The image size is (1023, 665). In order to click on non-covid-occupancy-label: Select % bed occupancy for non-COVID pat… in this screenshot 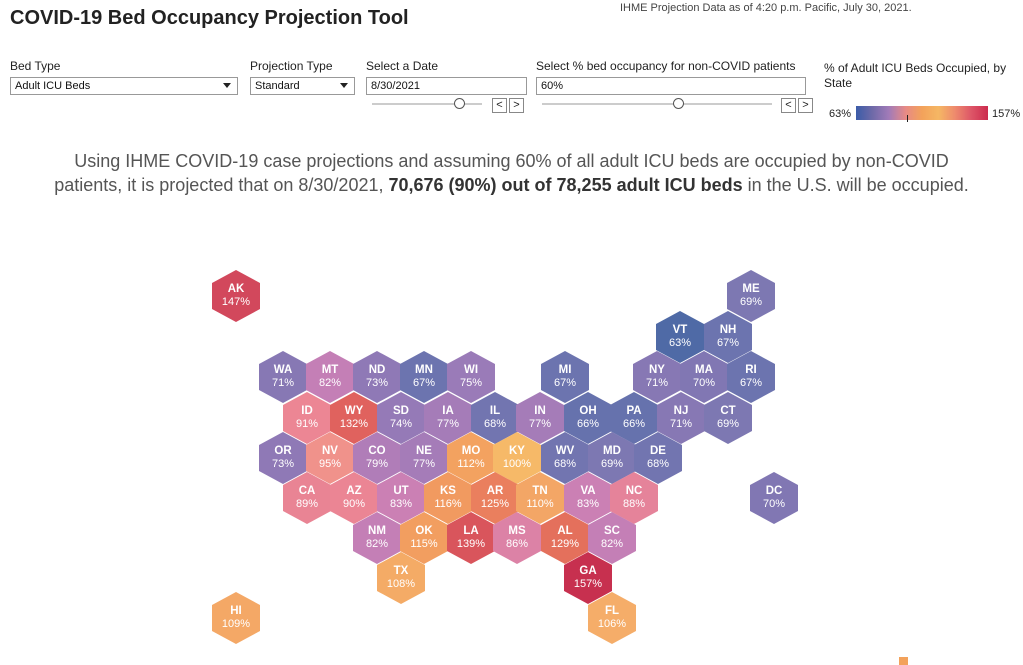, I will do `click(666, 66)`.